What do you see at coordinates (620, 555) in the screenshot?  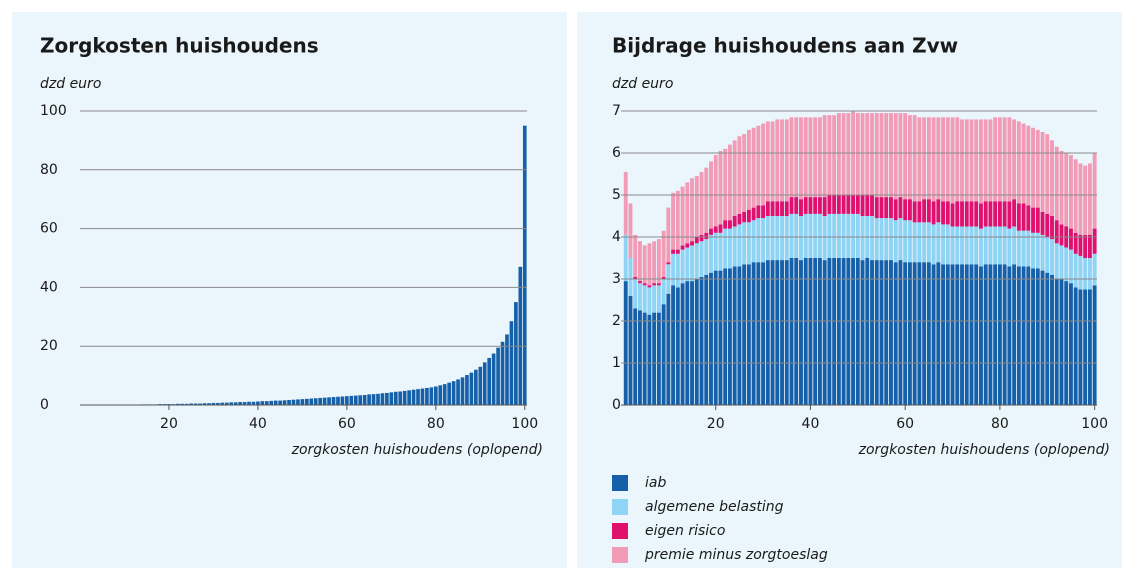 I see `legend-swatch` at bounding box center [620, 555].